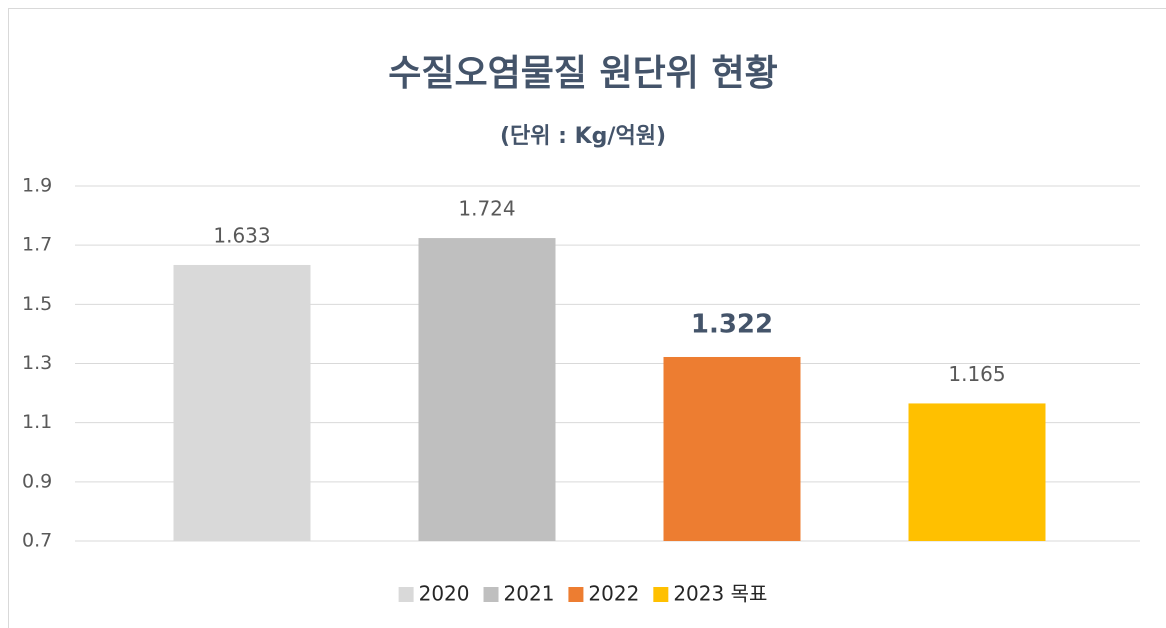  What do you see at coordinates (37, 186) in the screenshot?
I see `y-tick-label: 1.9` at bounding box center [37, 186].